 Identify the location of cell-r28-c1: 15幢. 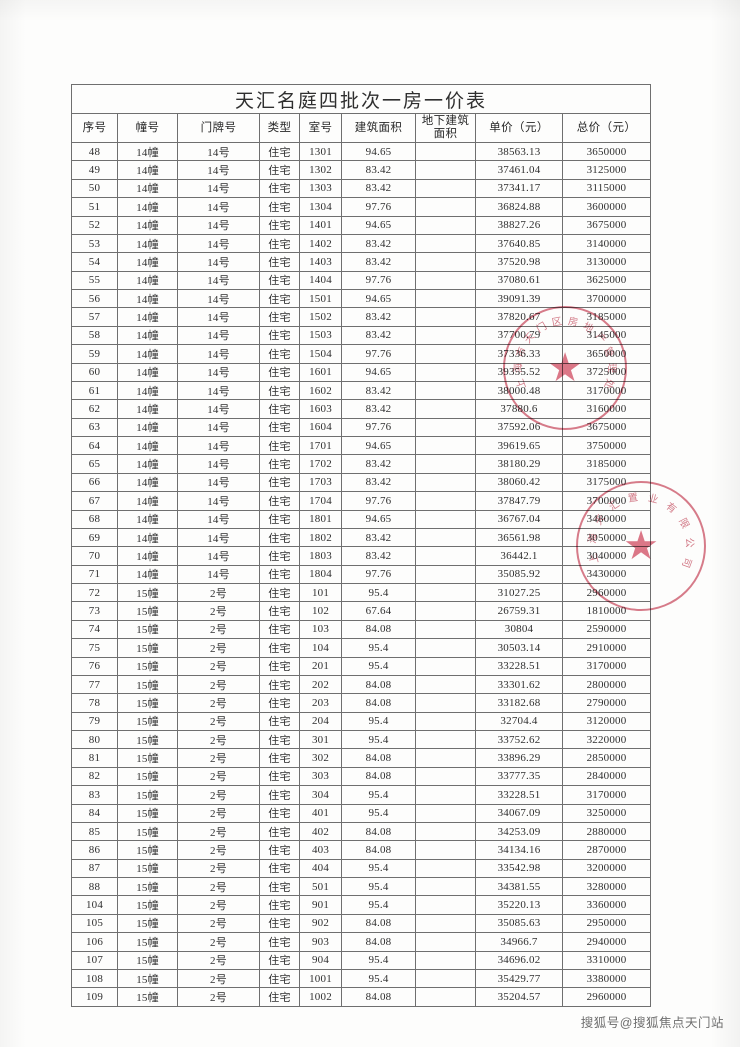
(147, 666).